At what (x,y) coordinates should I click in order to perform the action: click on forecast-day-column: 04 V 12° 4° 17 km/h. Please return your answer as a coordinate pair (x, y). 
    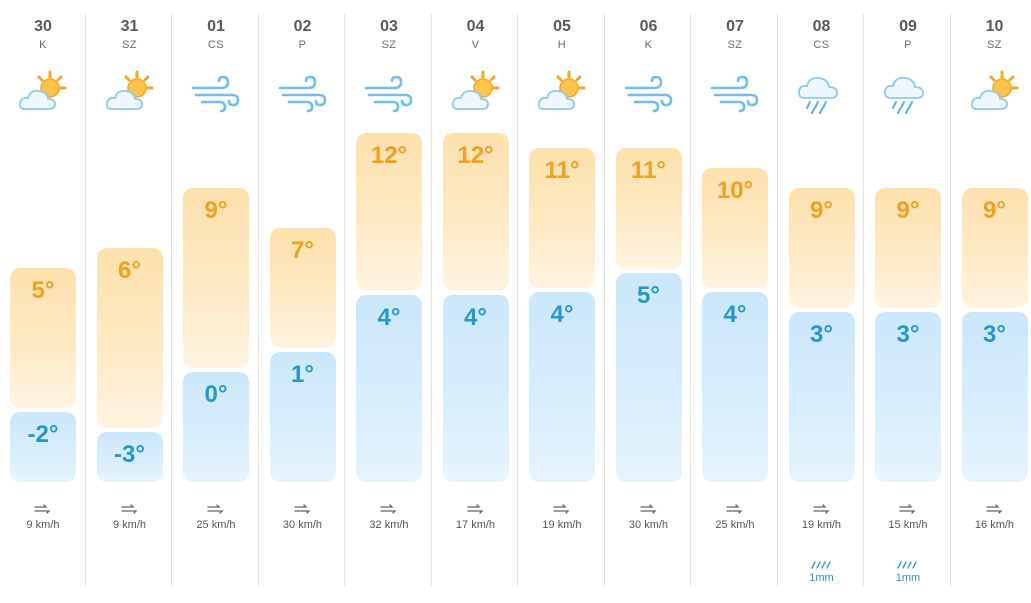
    Looking at the image, I should click on (476, 295).